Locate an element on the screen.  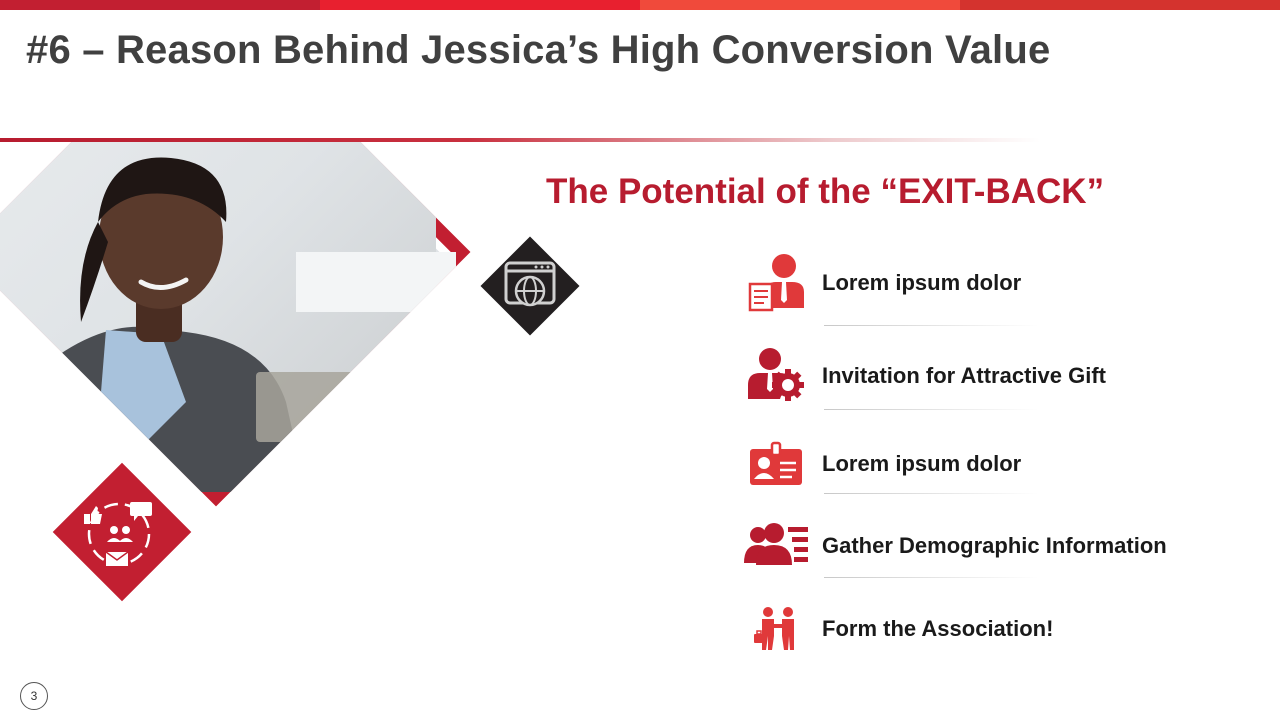
list-item-1: Lorem ipsum dolor is located at coordinates (994, 289).